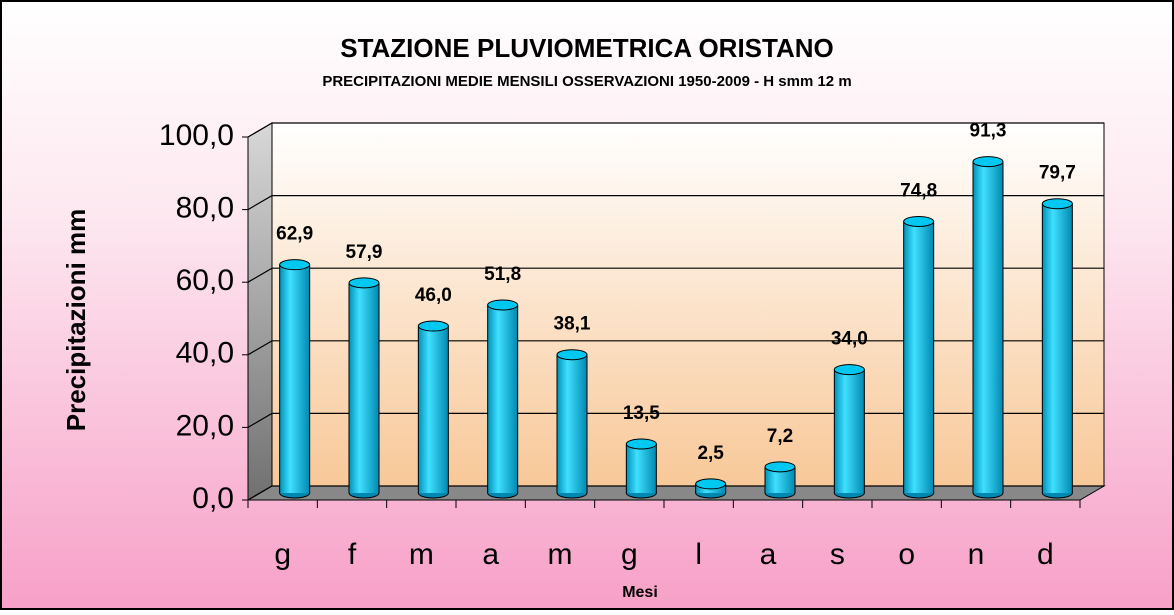 This screenshot has height=615, width=1174. What do you see at coordinates (1057, 173) in the screenshot?
I see `data-label: 79,7` at bounding box center [1057, 173].